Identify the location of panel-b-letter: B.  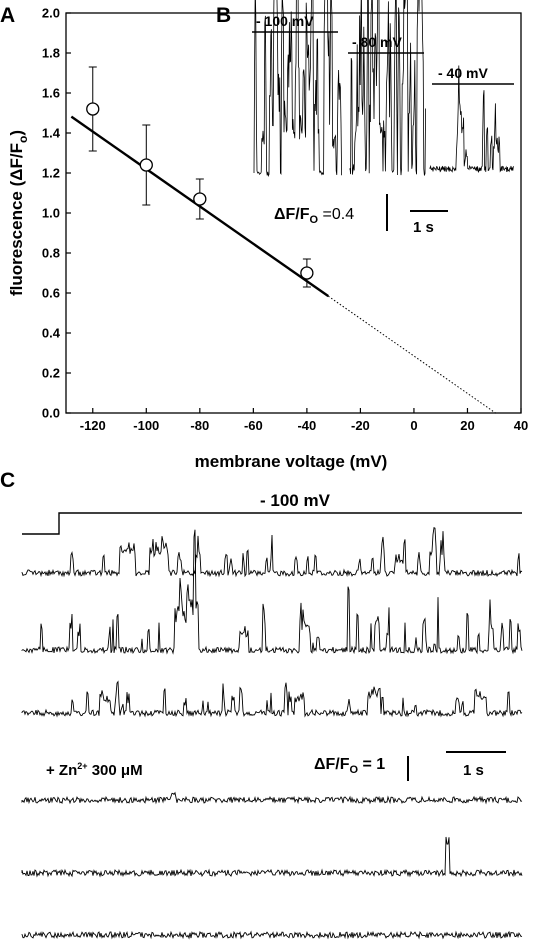
(223, 15).